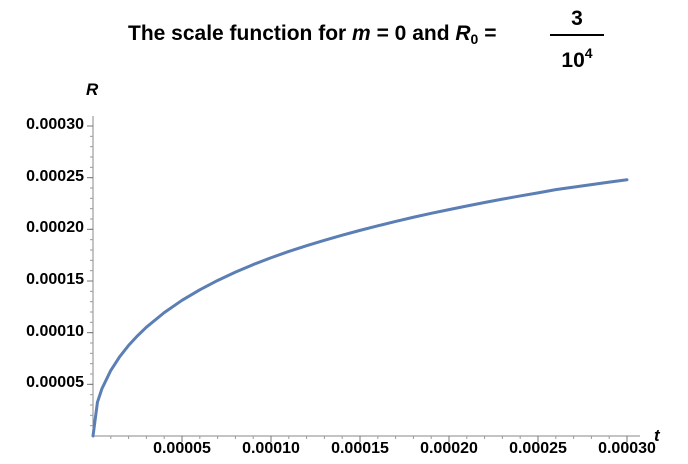 This screenshot has width=688, height=464. Describe the element at coordinates (588, 53) in the screenshot. I see `fraction-denominator-exponent: 4` at that location.